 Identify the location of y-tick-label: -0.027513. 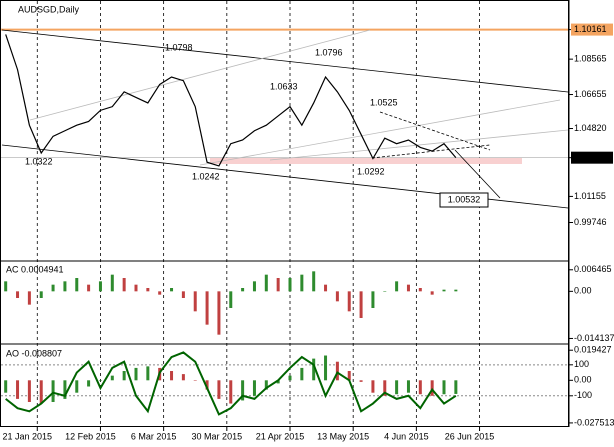
(594, 422).